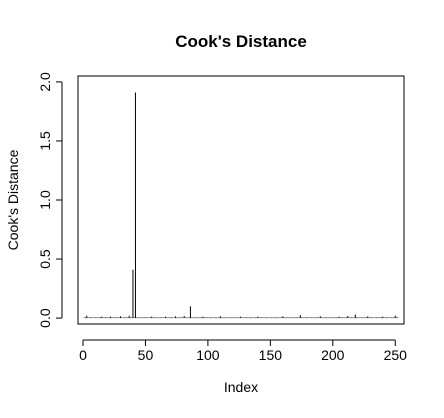  I want to click on y-tick-label: 0.5, so click(45, 259).